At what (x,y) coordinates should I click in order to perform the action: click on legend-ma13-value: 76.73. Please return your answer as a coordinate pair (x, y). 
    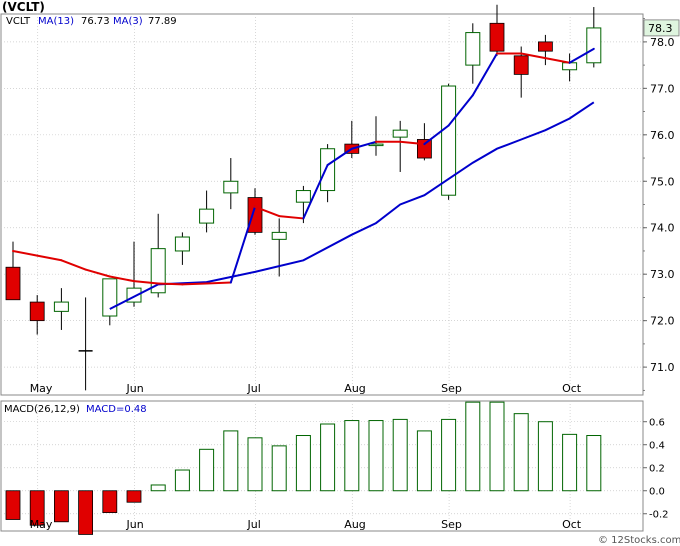
    Looking at the image, I should click on (95, 21).